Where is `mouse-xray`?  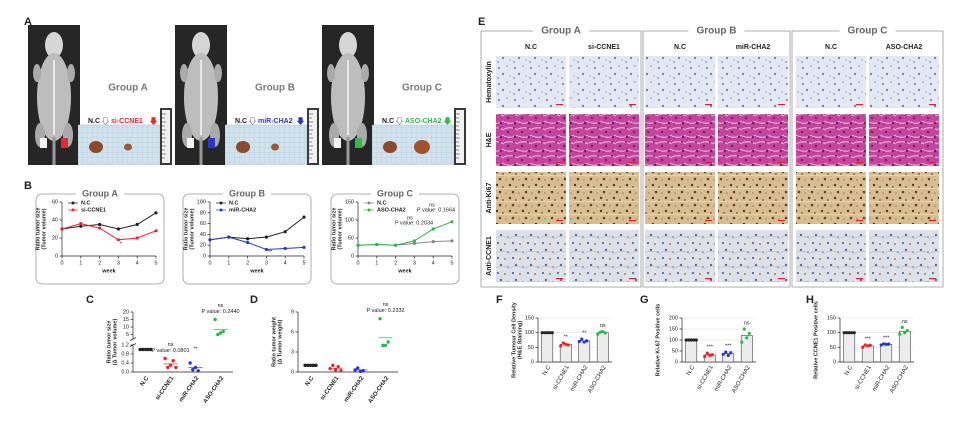 mouse-xray is located at coordinates (348, 95).